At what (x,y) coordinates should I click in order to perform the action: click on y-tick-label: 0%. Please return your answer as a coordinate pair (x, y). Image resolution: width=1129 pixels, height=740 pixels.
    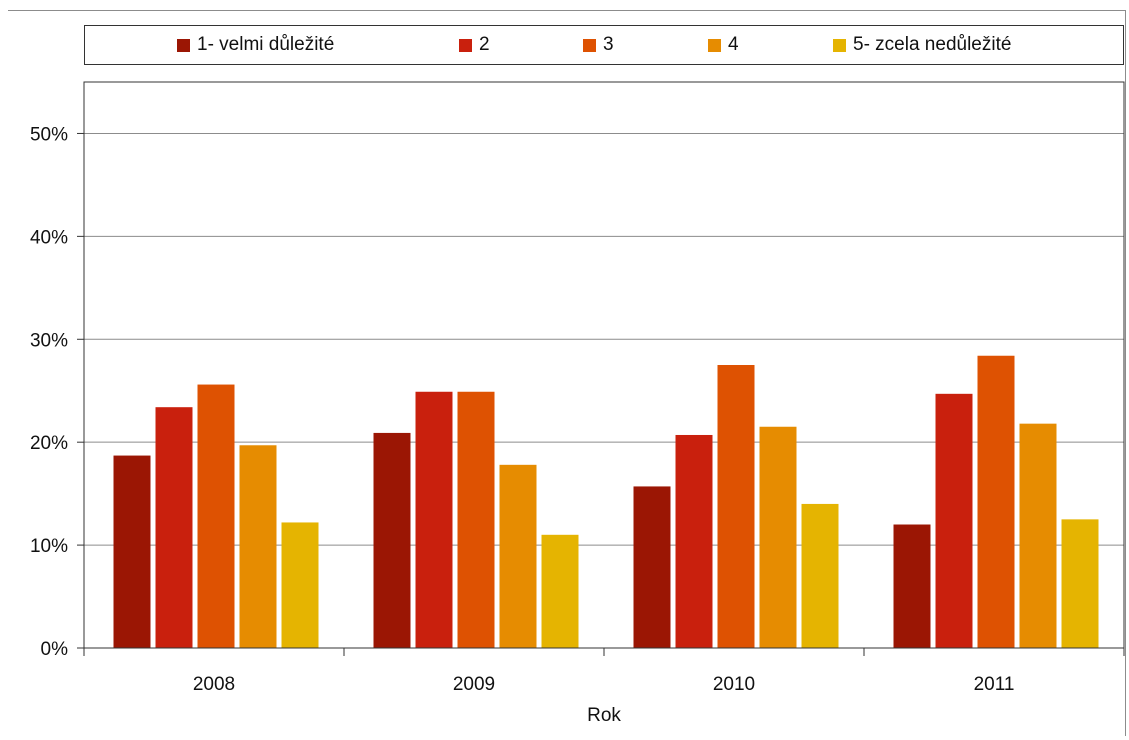
    Looking at the image, I should click on (55, 649).